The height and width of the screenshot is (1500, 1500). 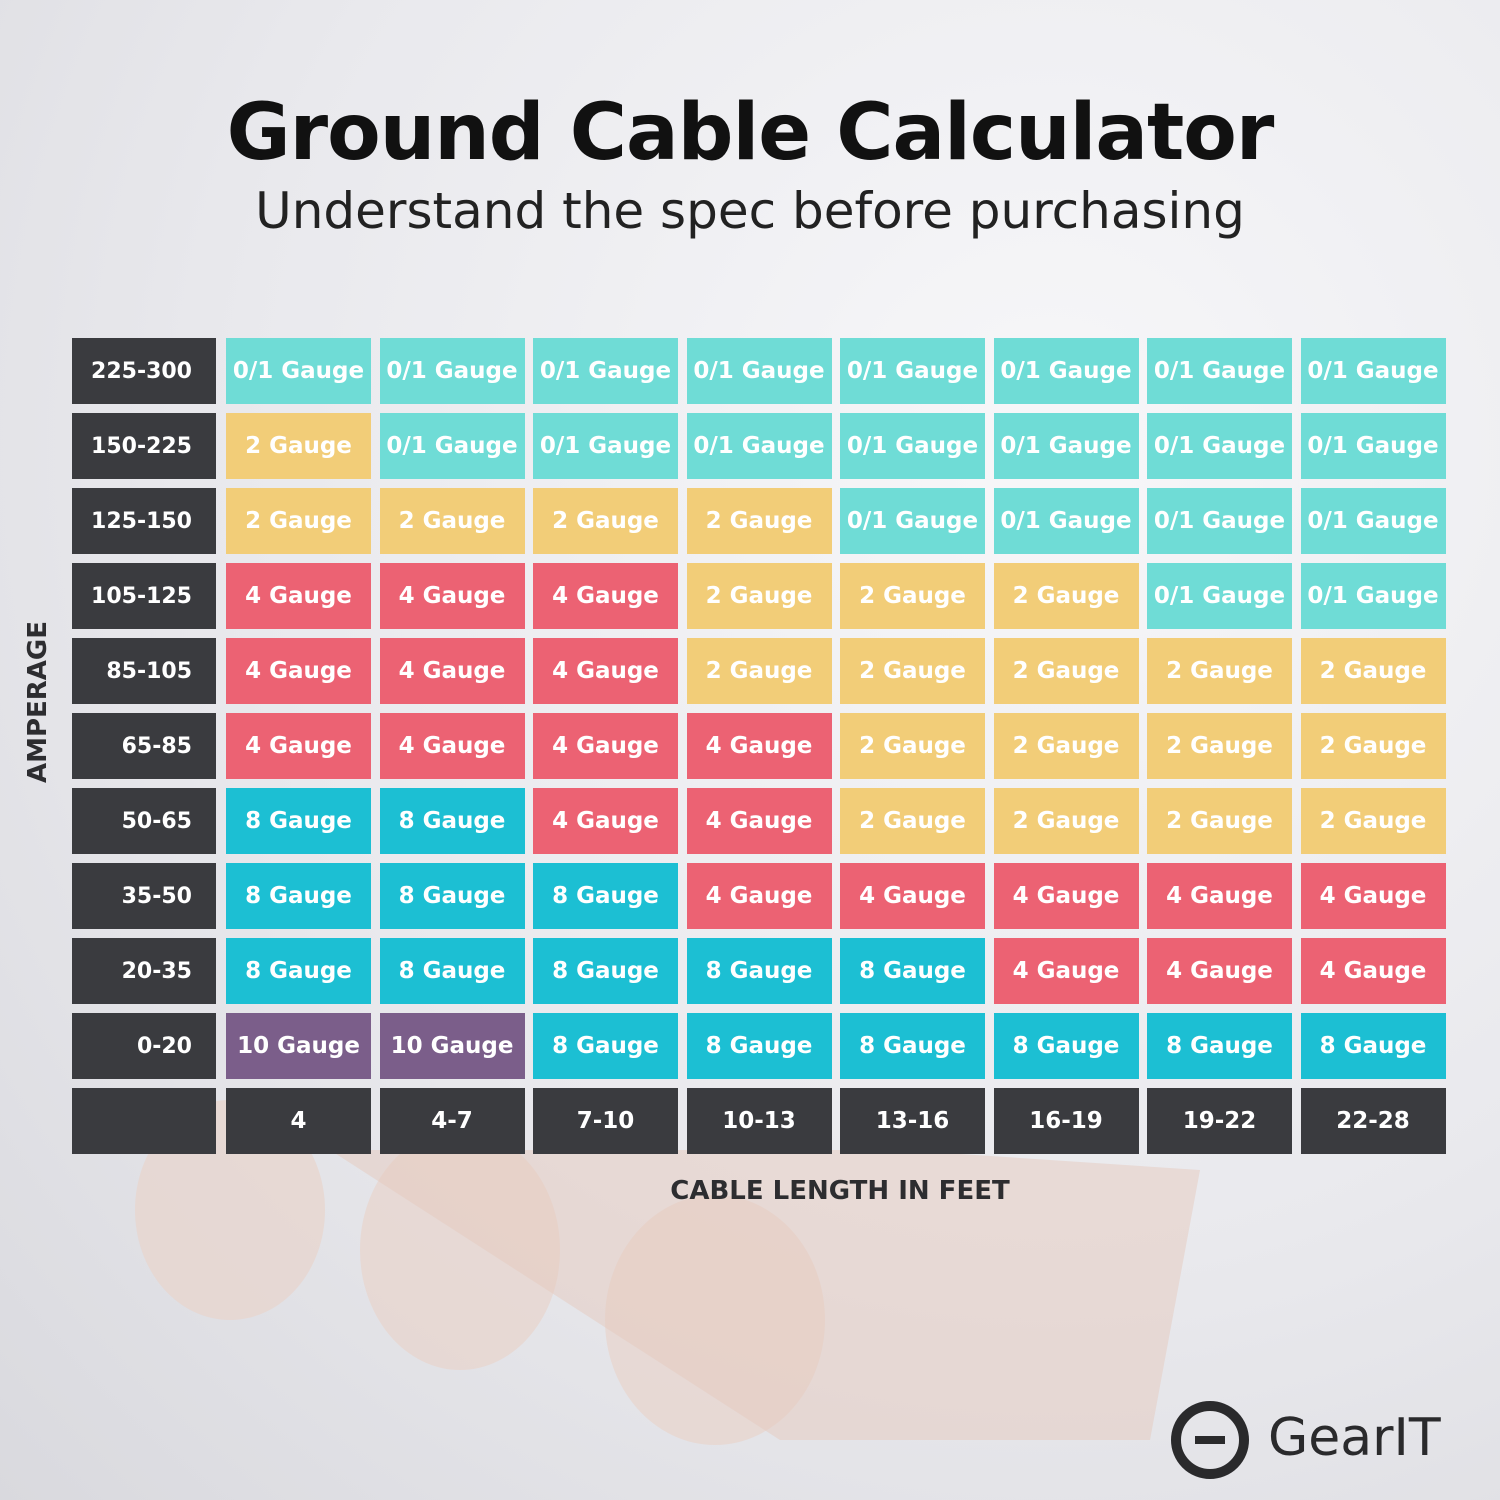 I want to click on column-label: 10-13, so click(x=759, y=1121).